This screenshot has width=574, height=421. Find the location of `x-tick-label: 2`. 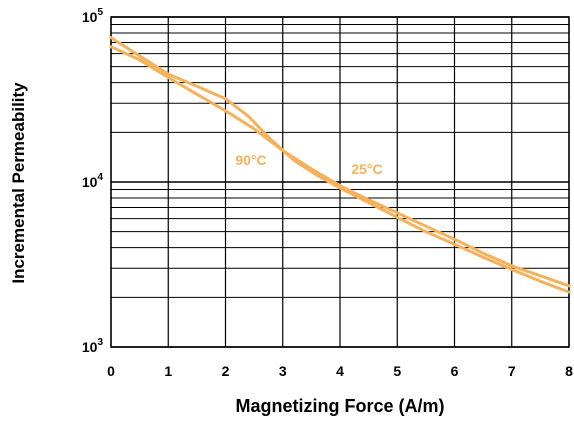

x-tick-label: 2 is located at coordinates (226, 371).